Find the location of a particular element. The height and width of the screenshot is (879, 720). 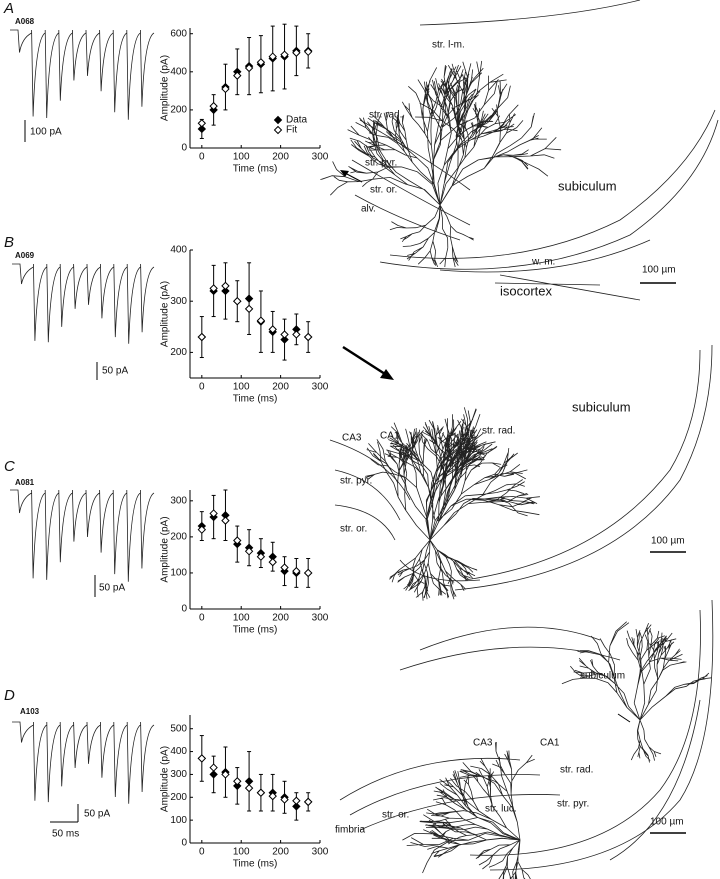

cell-id: A069 is located at coordinates (25, 255).